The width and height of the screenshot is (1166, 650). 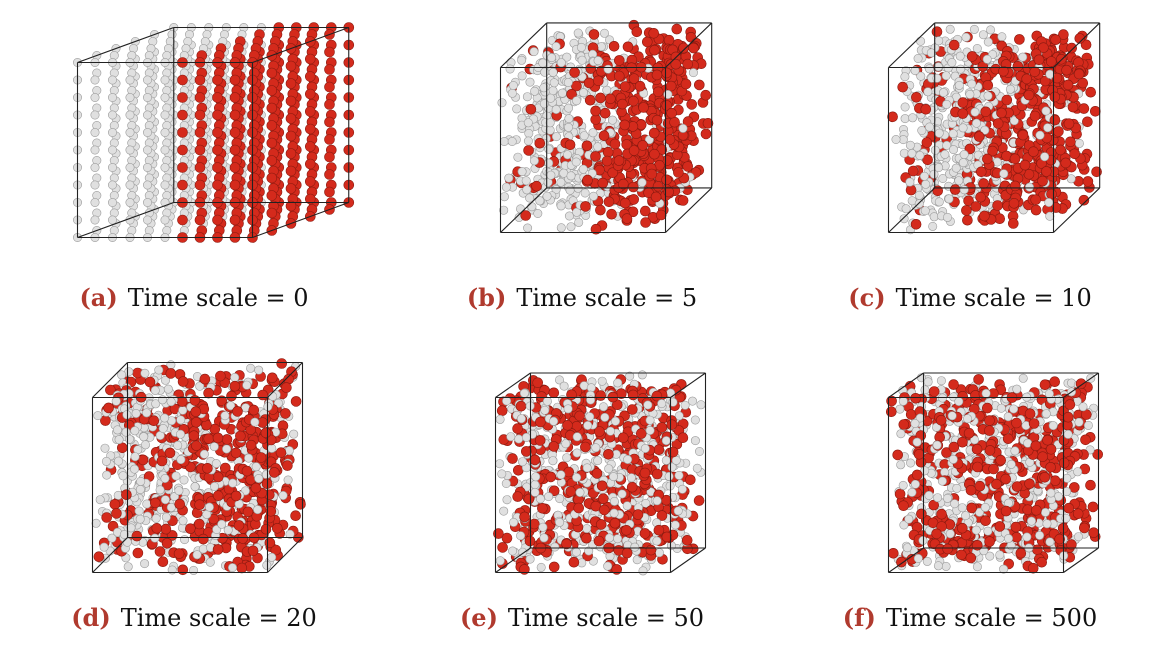 I want to click on particle-box-c, so click(x=994, y=128).